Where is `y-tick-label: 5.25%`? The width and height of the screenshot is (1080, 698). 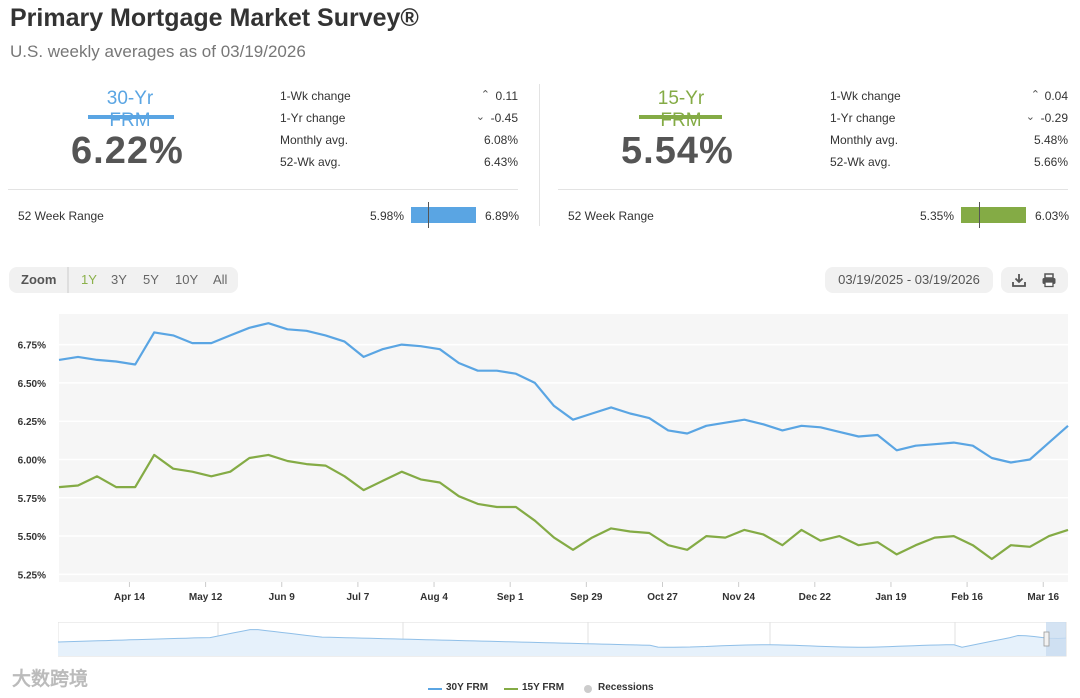 y-tick-label: 5.25% is located at coordinates (32, 575).